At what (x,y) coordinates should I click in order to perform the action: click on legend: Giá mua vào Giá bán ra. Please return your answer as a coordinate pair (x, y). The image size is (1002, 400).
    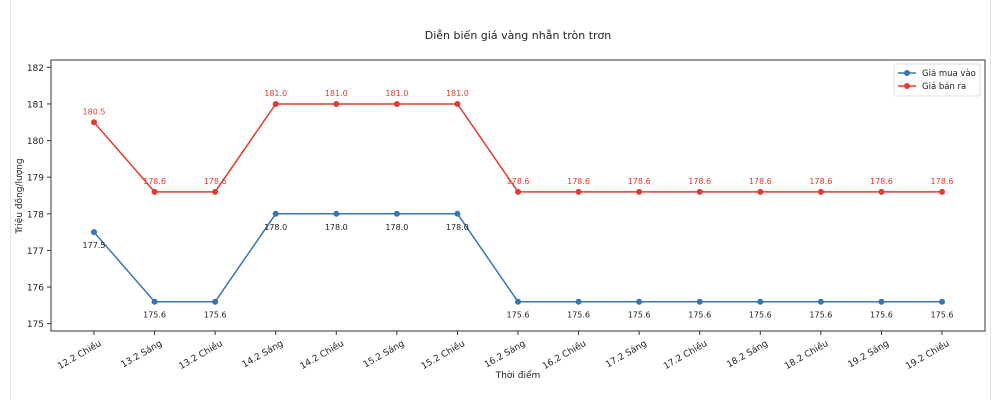
    Looking at the image, I should click on (937, 80).